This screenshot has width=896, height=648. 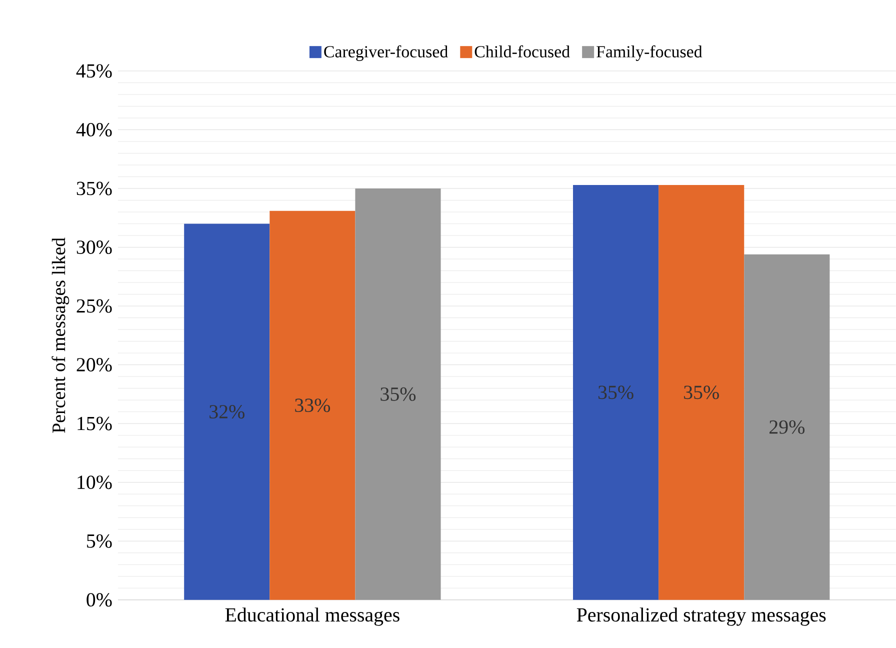 What do you see at coordinates (386, 53) in the screenshot?
I see `legend-label: Caregiver-focused` at bounding box center [386, 53].